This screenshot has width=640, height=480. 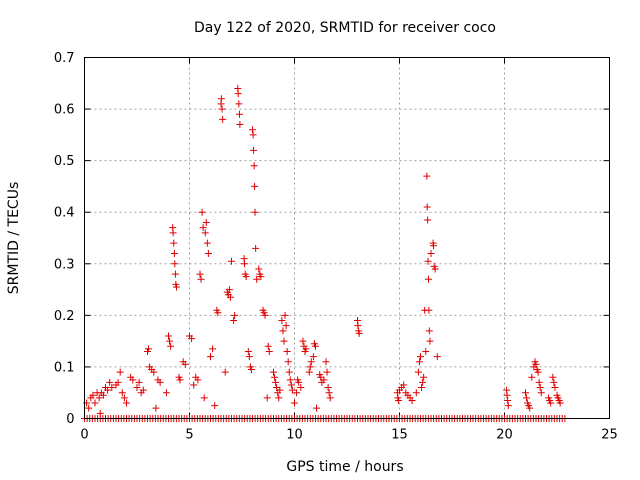 What do you see at coordinates (64, 264) in the screenshot?
I see `y-tick-label: 0.3` at bounding box center [64, 264].